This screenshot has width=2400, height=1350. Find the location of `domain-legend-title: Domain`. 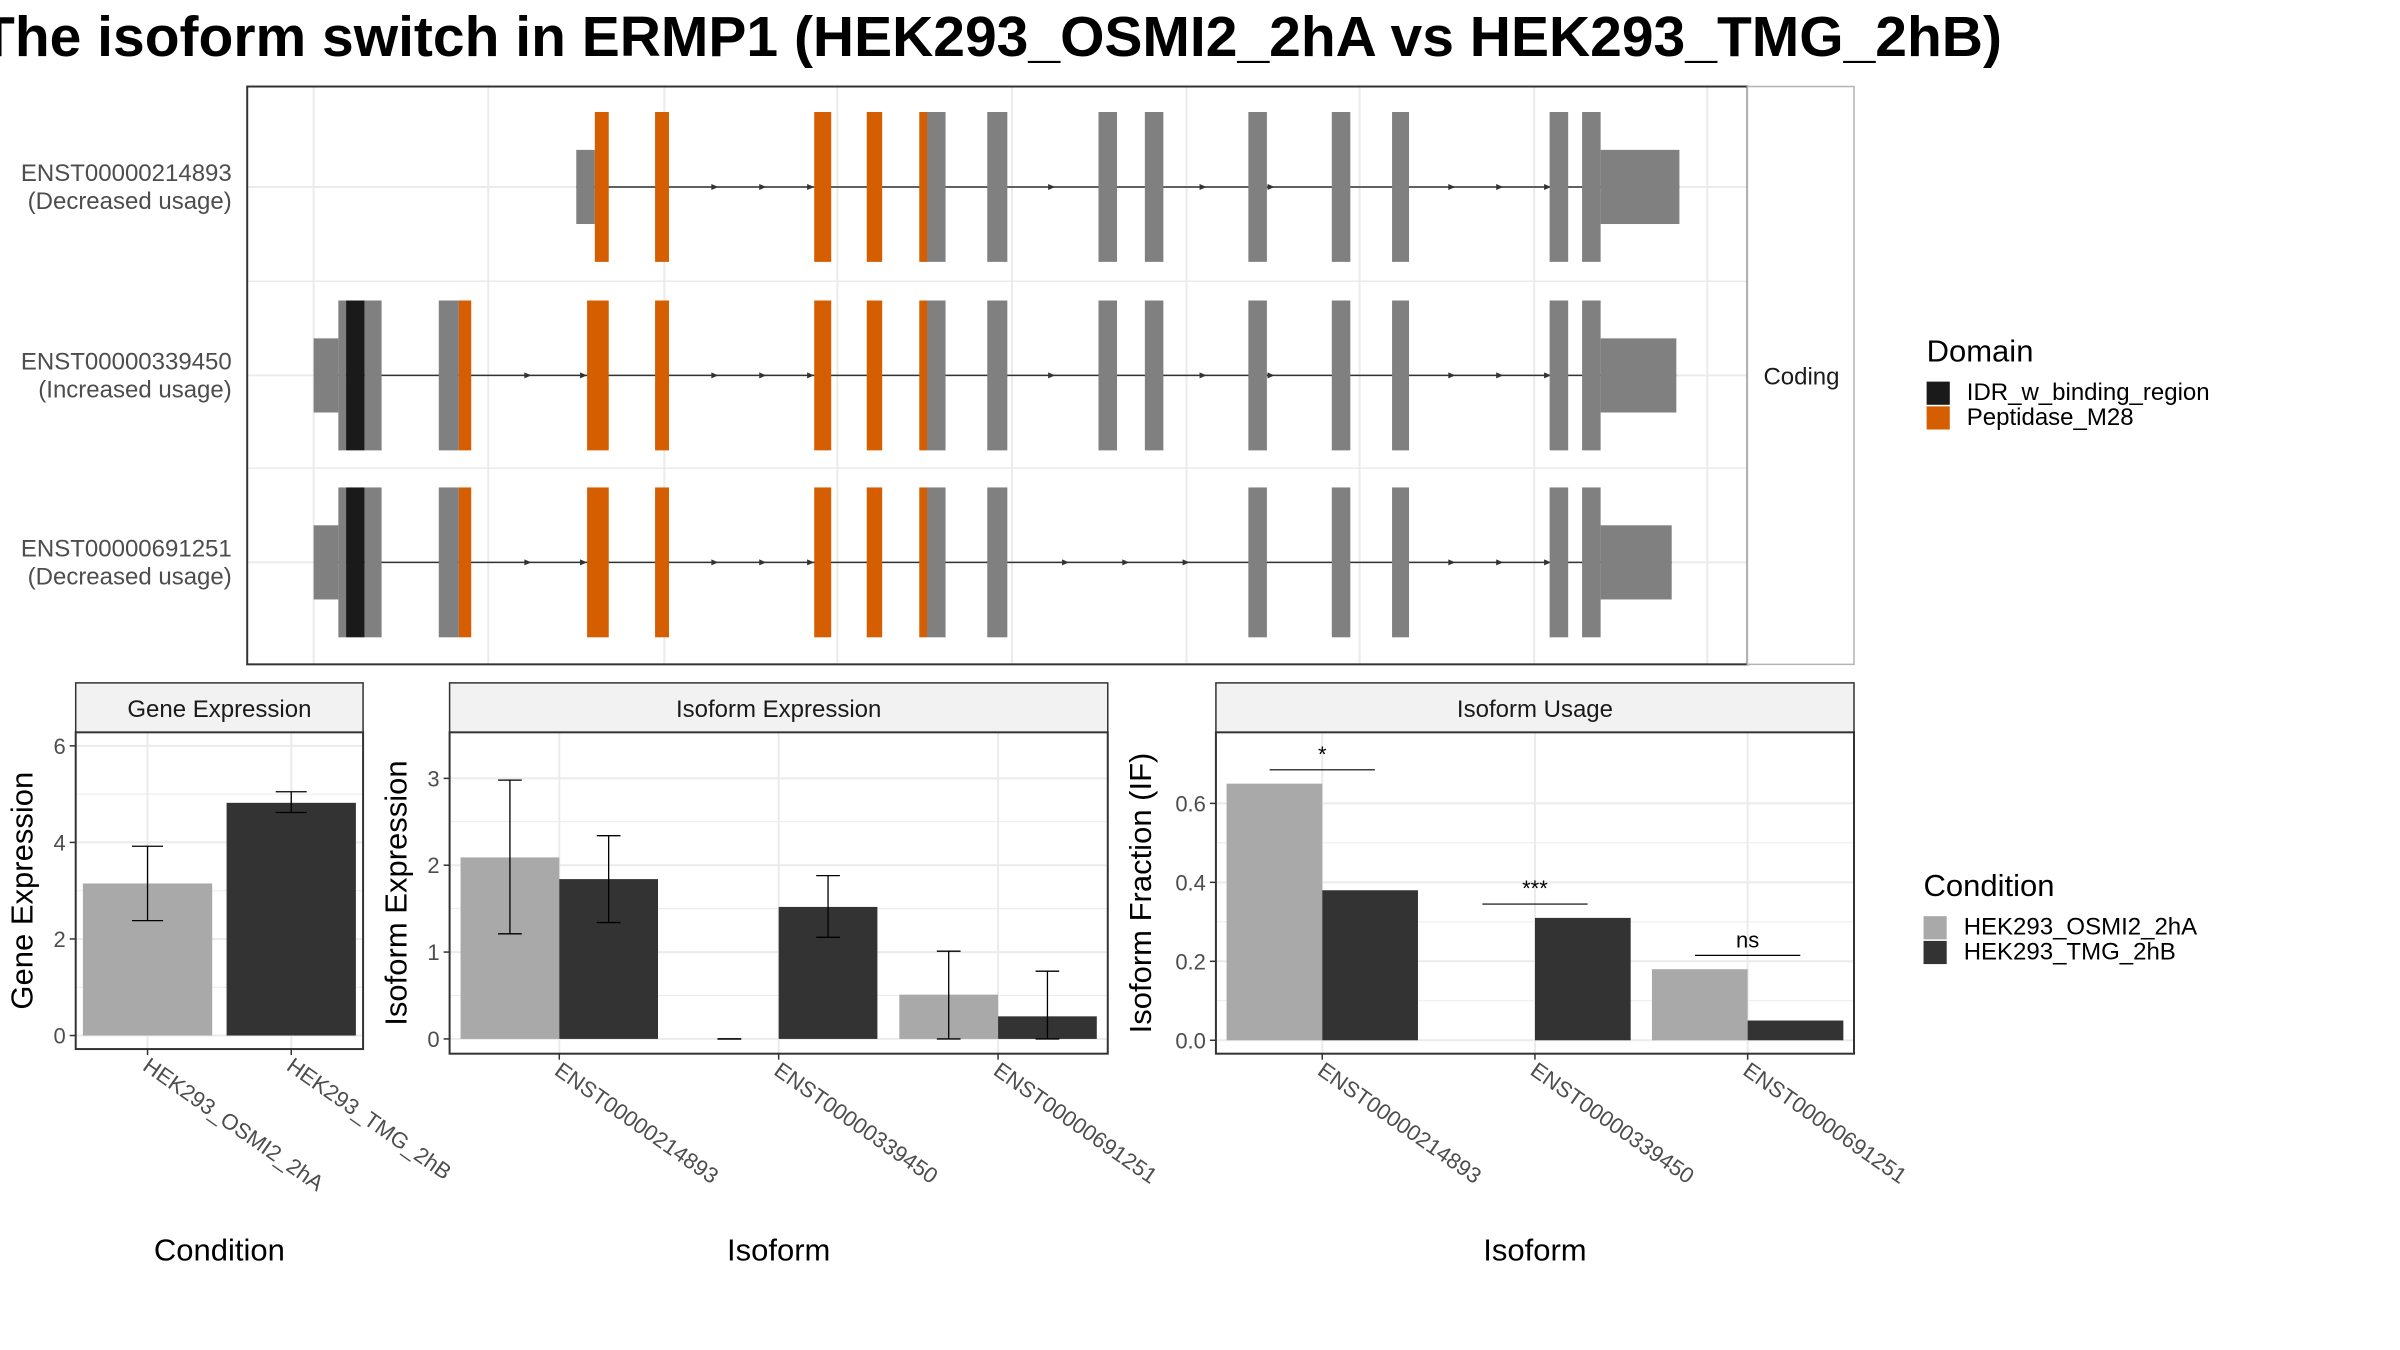

domain-legend-title: Domain is located at coordinates (1980, 351).